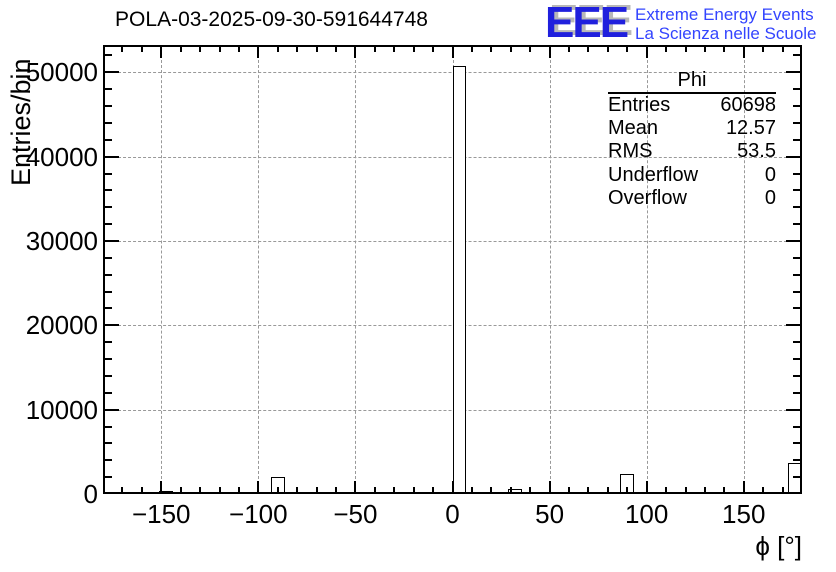 Image resolution: width=836 pixels, height=572 pixels. I want to click on chart-title: POLA-03-2025-09-30-591644748, so click(271, 19).